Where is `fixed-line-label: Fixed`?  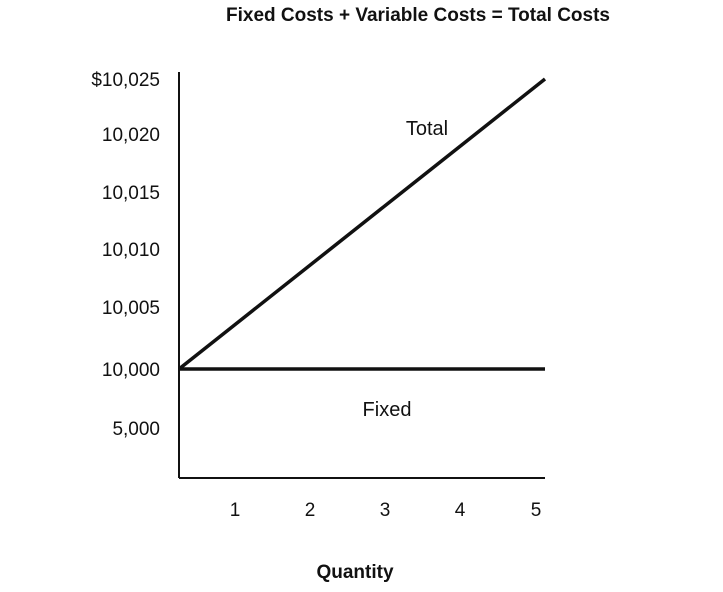
fixed-line-label: Fixed is located at coordinates (387, 410).